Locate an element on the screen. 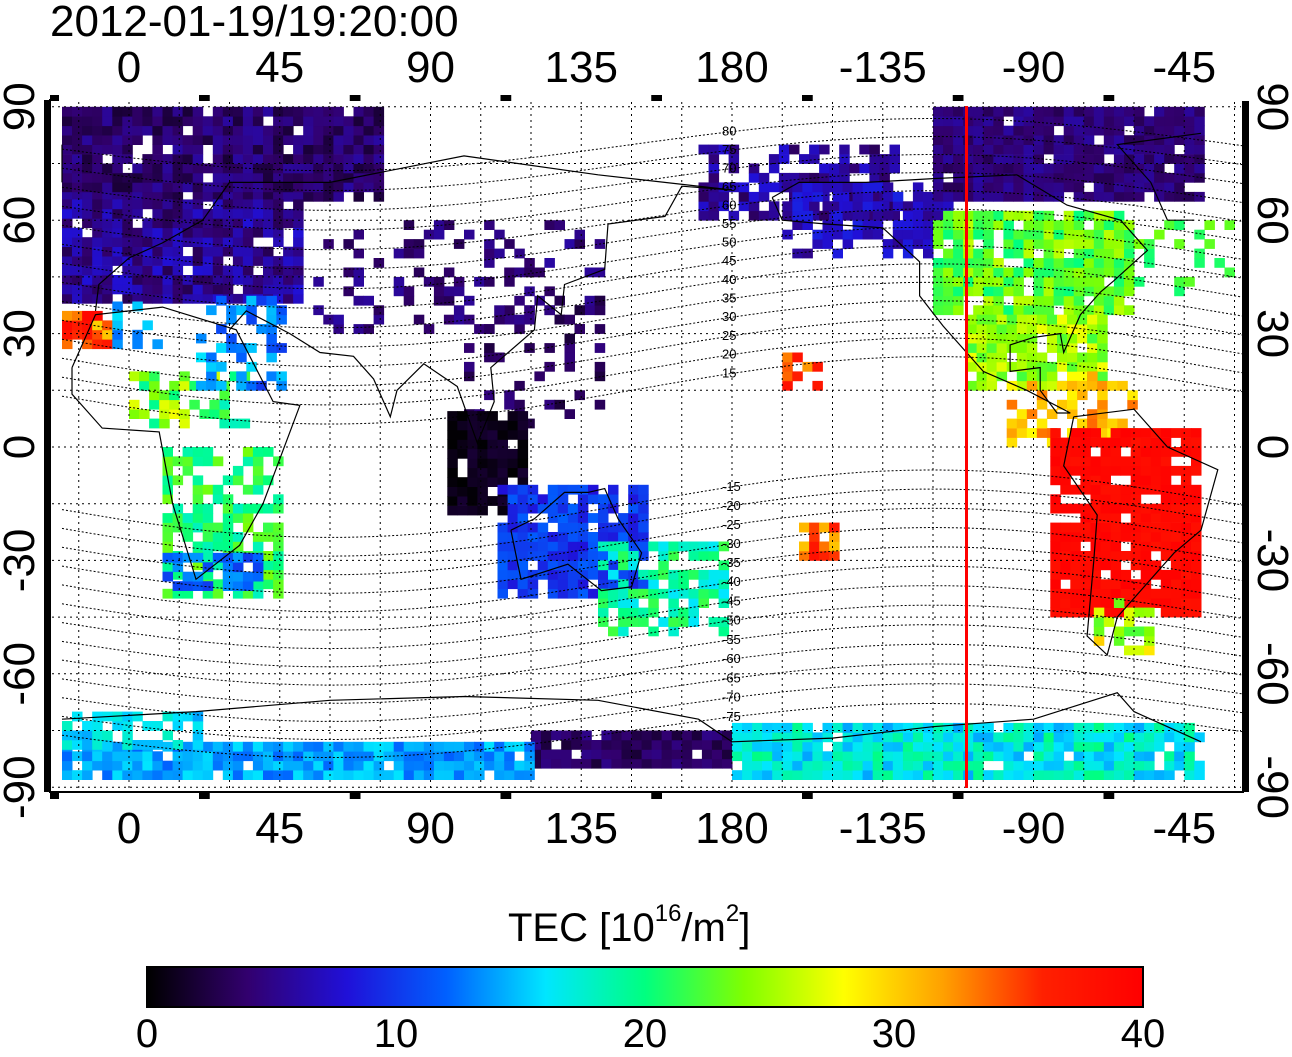 This screenshot has height=1057, width=1292. lat-tick-label-left: -60 is located at coordinates (22, 674).